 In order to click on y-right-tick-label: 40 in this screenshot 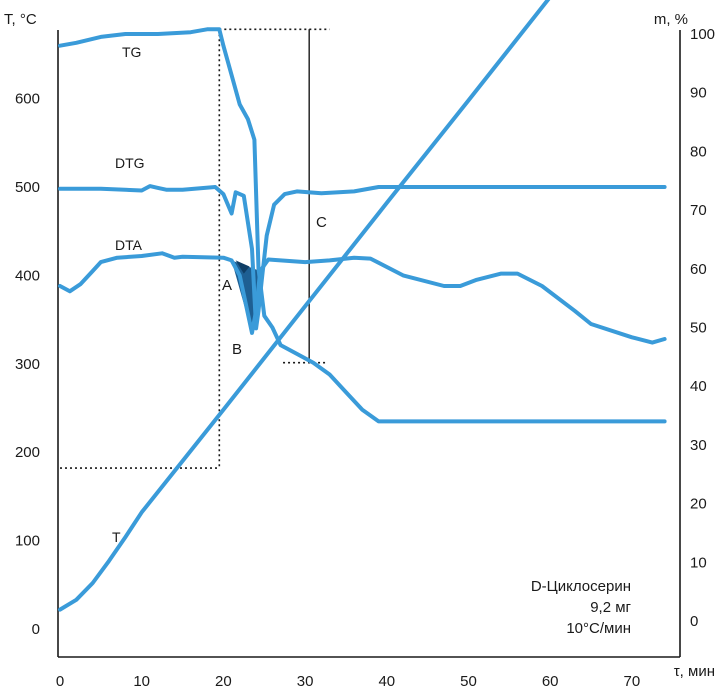, I will do `click(698, 386)`.